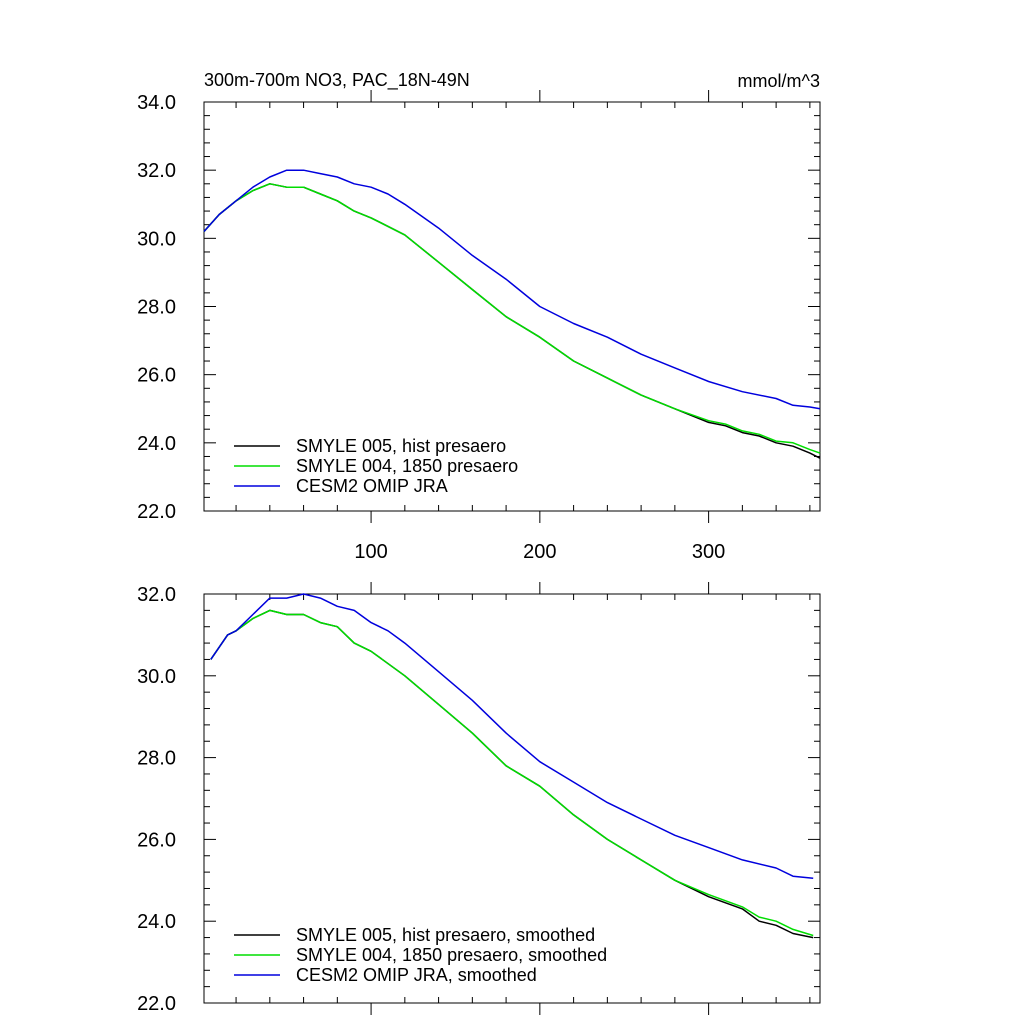 The width and height of the screenshot is (1024, 1024). Describe the element at coordinates (156, 103) in the screenshot. I see `y-tick-label: 34.0` at that location.